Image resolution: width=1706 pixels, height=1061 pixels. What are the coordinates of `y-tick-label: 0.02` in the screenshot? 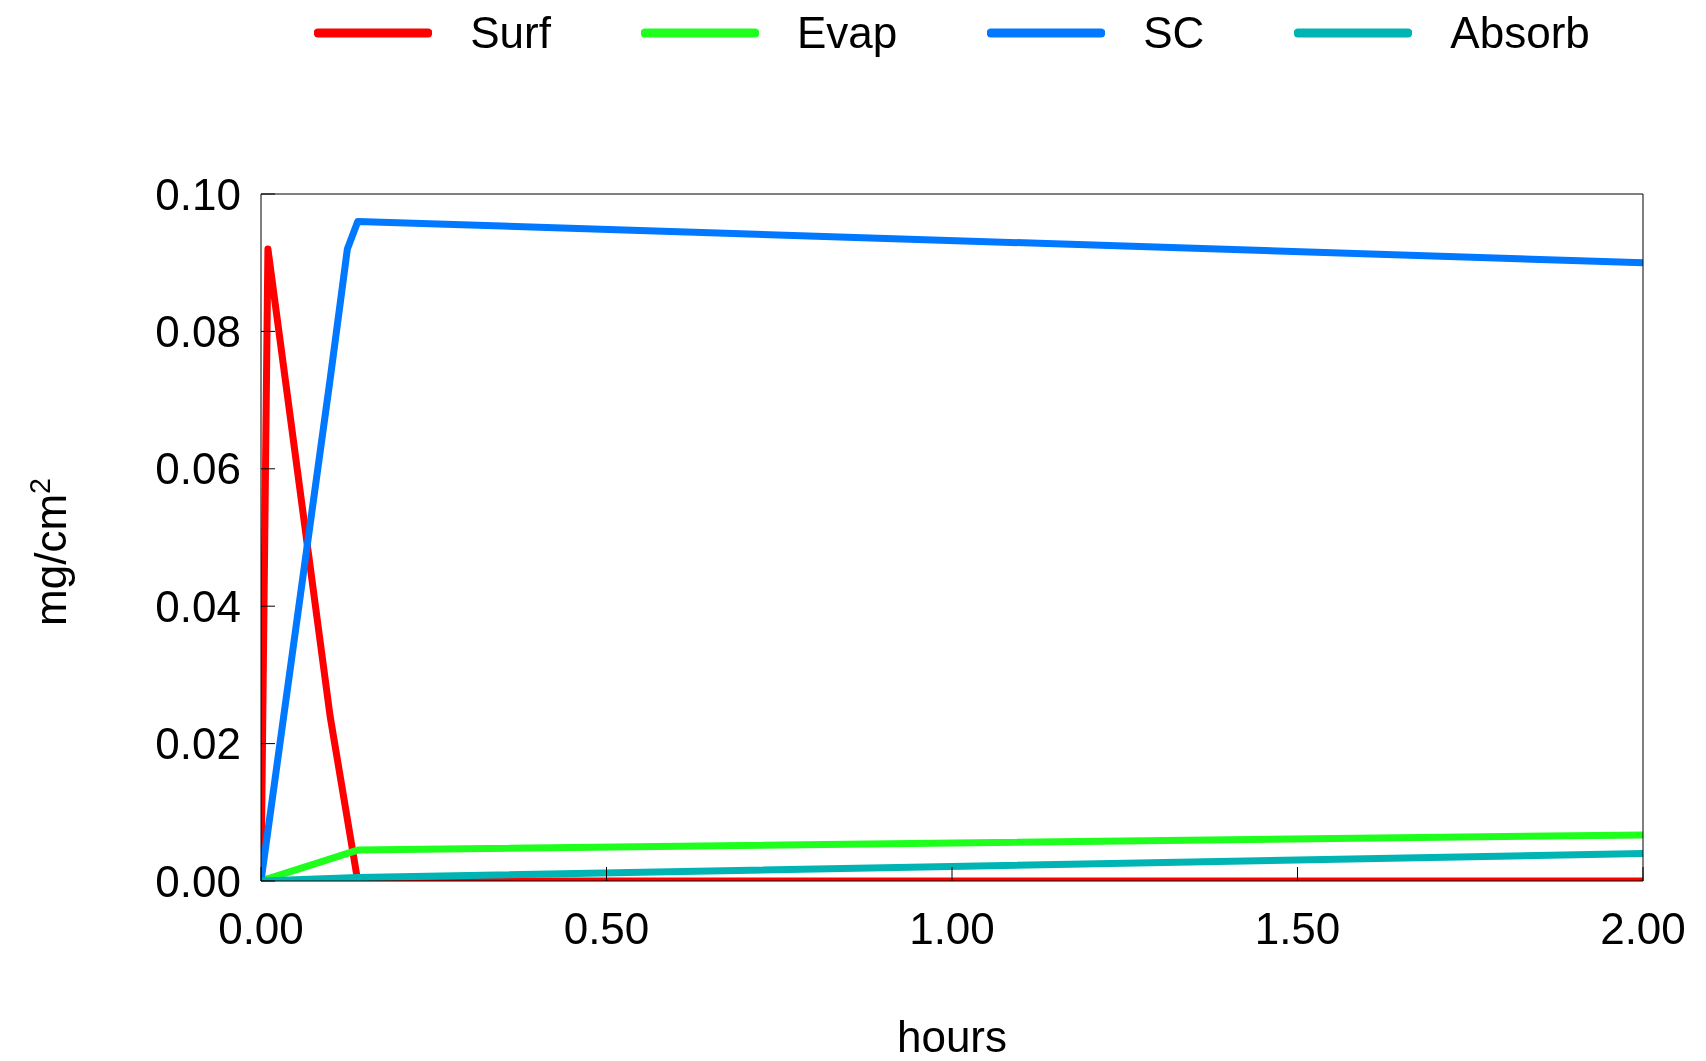 It's located at (198, 744).